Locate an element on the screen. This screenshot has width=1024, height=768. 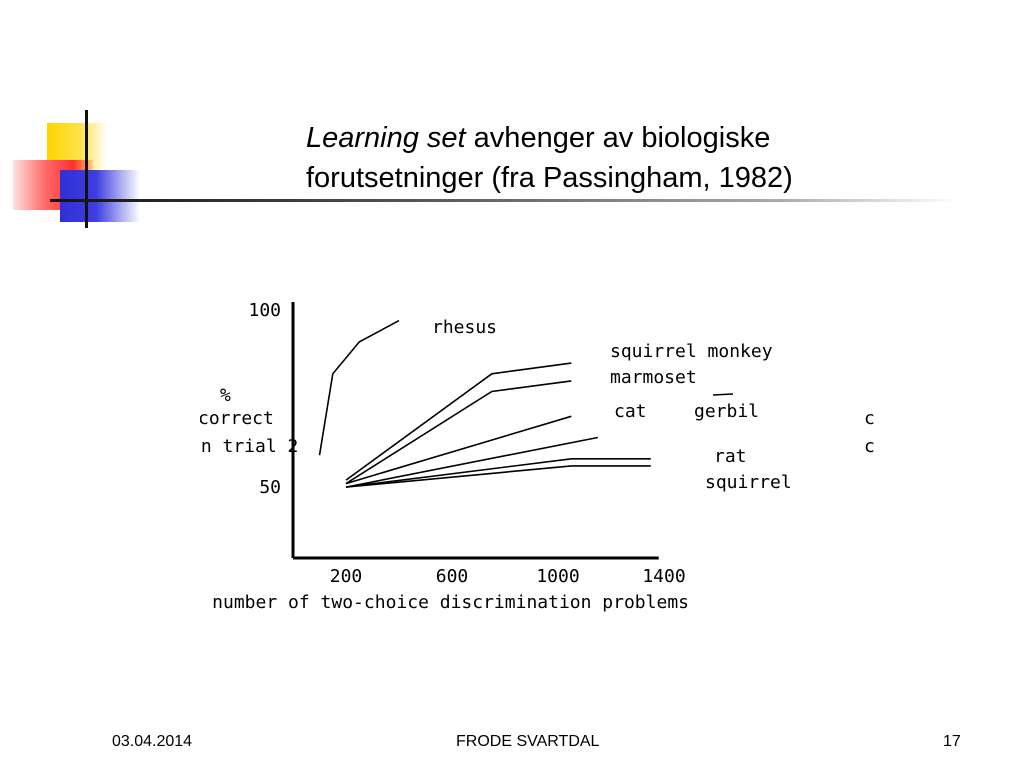
footer-date: 03.04.2014 is located at coordinates (152, 741).